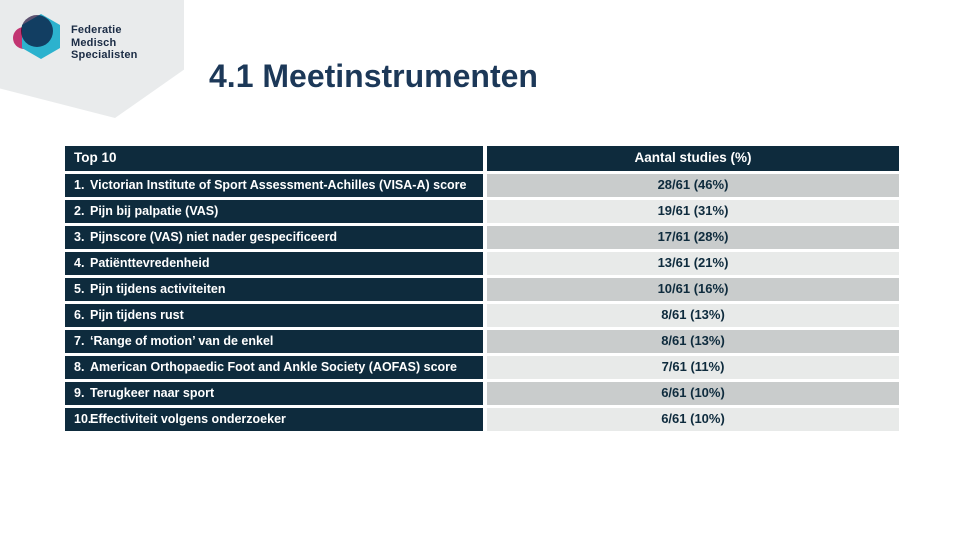 The image size is (960, 540). What do you see at coordinates (104, 55) in the screenshot?
I see `logo-word-3: Specialisten` at bounding box center [104, 55].